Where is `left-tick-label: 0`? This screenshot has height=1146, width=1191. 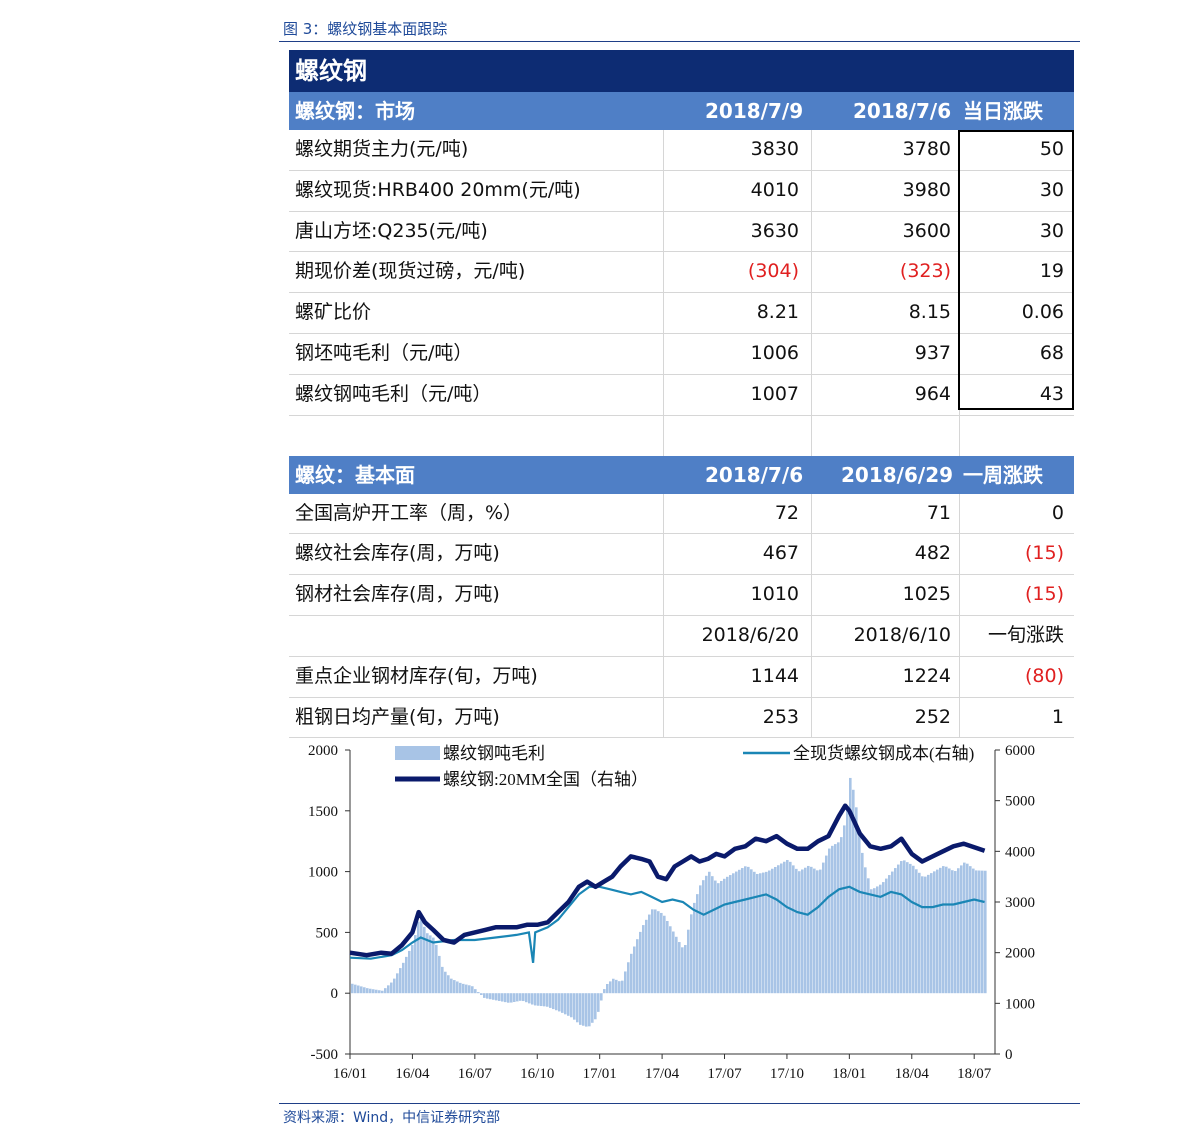 left-tick-label: 0 is located at coordinates (335, 994).